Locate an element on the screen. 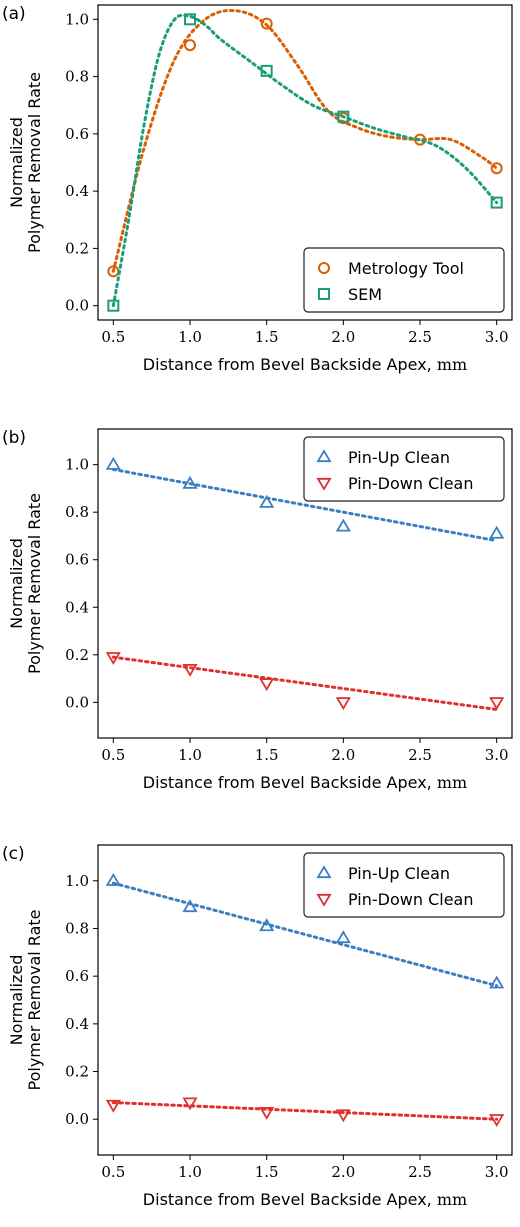  panel-label: (a) is located at coordinates (14, 14).